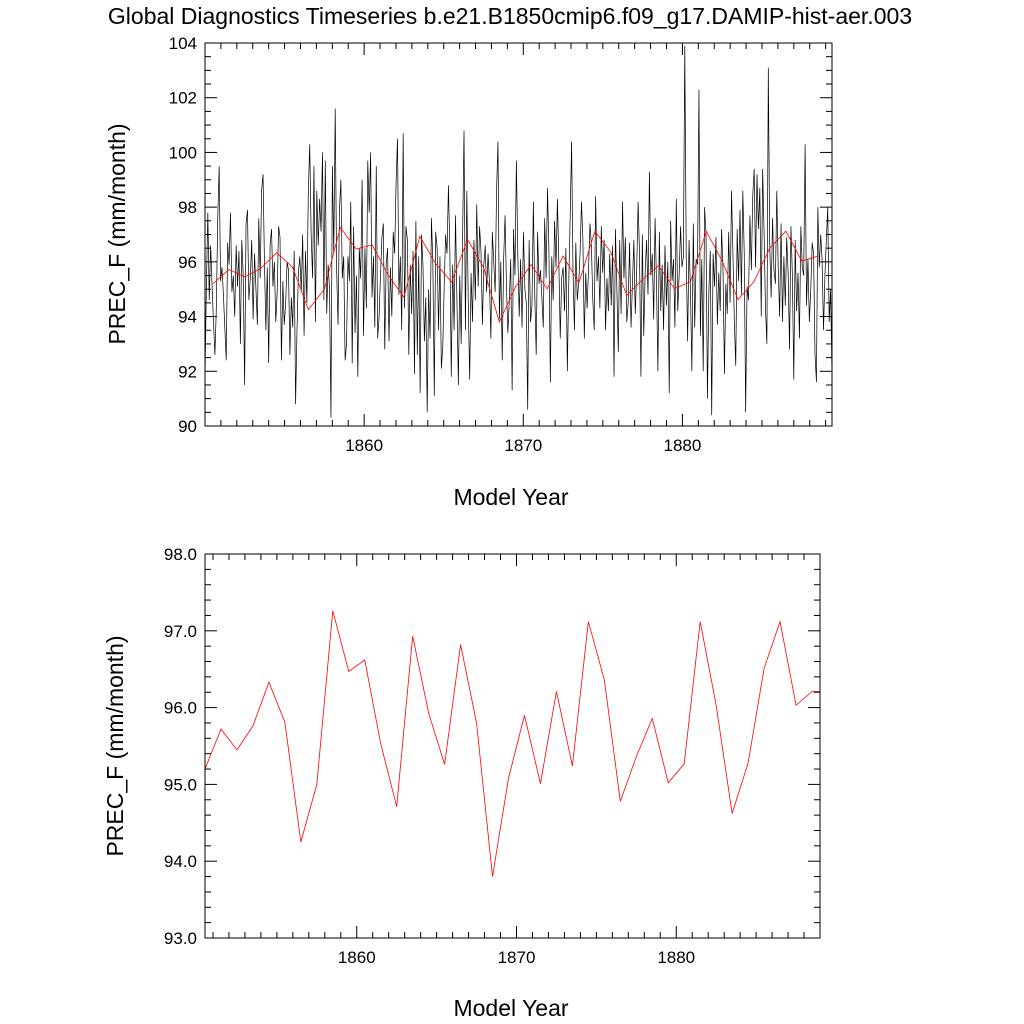  I want to click on top-panel-x-tick-label: 1870, so click(523, 445).